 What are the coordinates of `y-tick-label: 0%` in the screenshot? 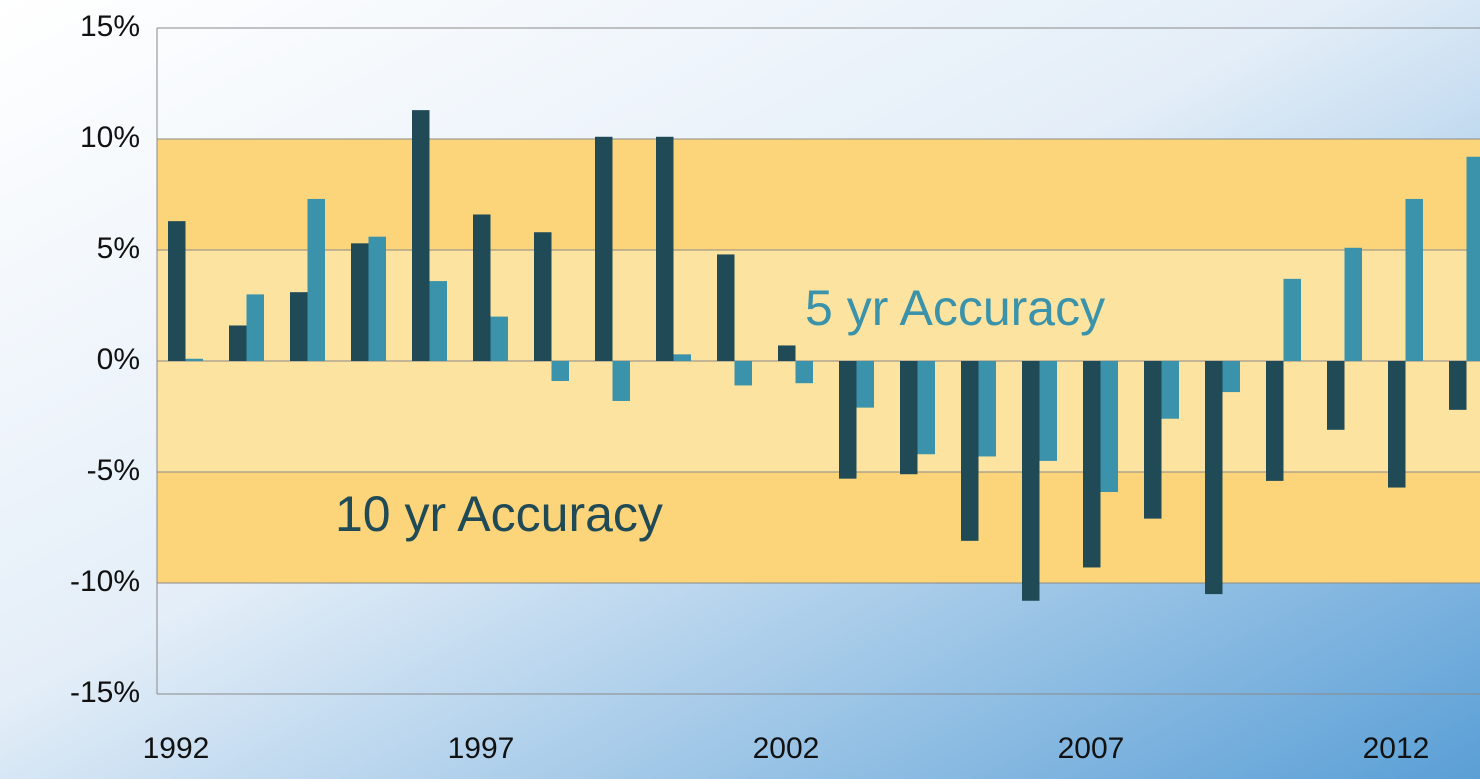 It's located at (118, 359).